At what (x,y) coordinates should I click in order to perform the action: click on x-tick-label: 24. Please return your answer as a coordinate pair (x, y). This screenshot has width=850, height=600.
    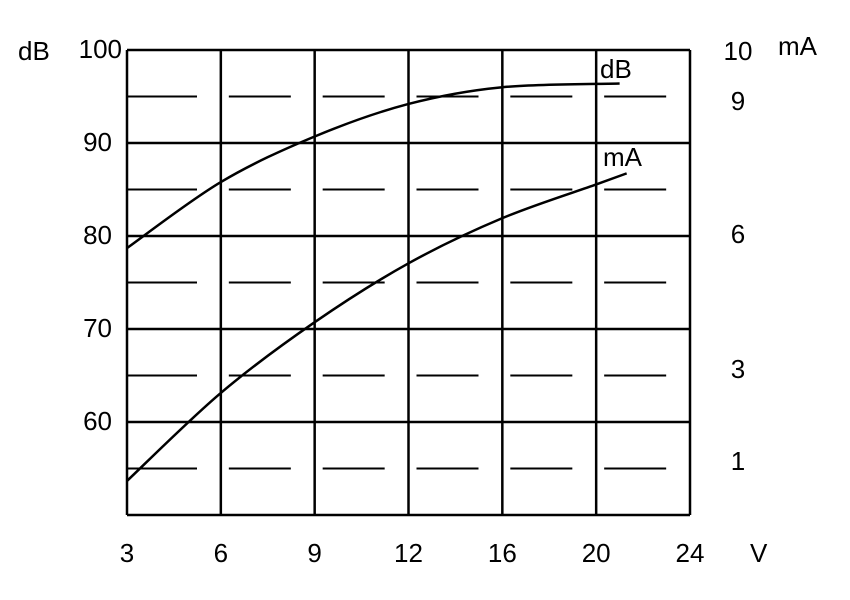
    Looking at the image, I should click on (690, 553).